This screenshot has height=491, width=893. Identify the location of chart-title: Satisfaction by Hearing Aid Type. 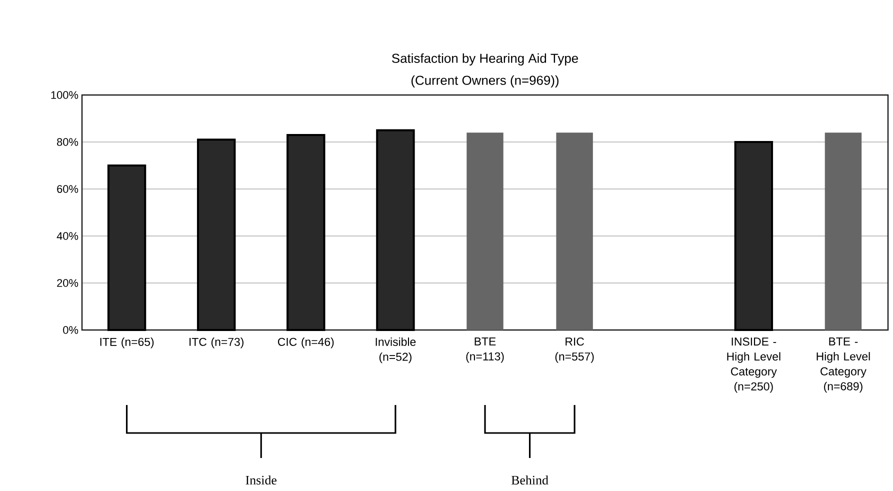
(485, 59).